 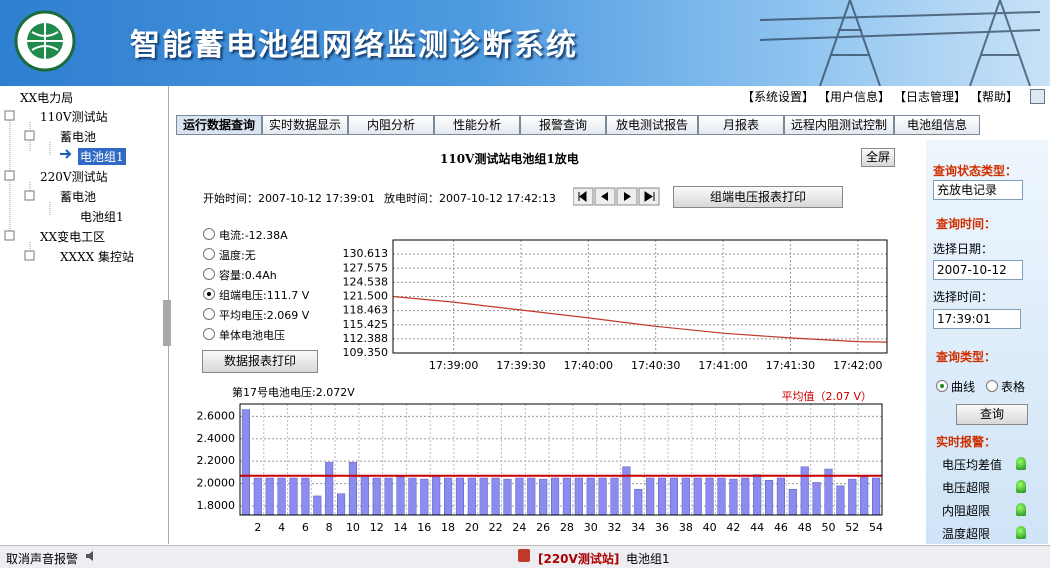 I want to click on y-tick-label: 2.2000, so click(x=216, y=460).